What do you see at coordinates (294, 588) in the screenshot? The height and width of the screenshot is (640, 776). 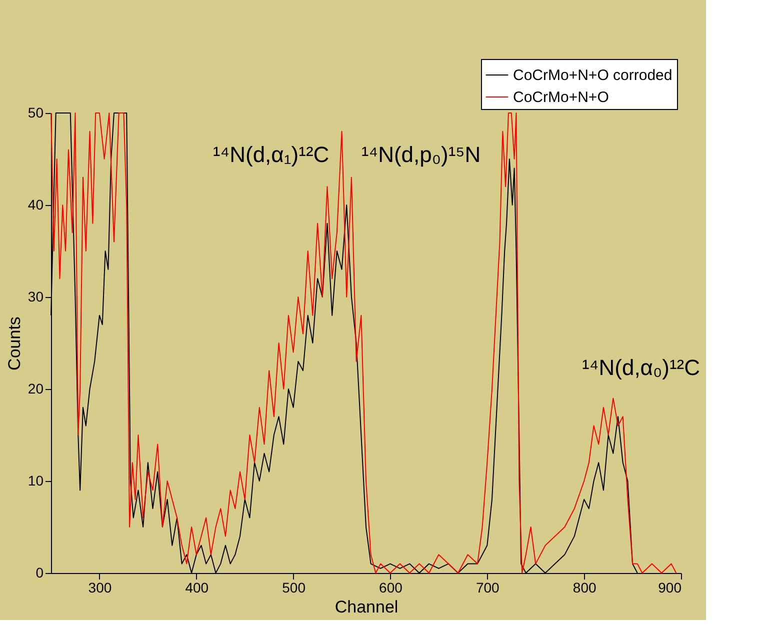 I see `x-tick-label: 500` at bounding box center [294, 588].